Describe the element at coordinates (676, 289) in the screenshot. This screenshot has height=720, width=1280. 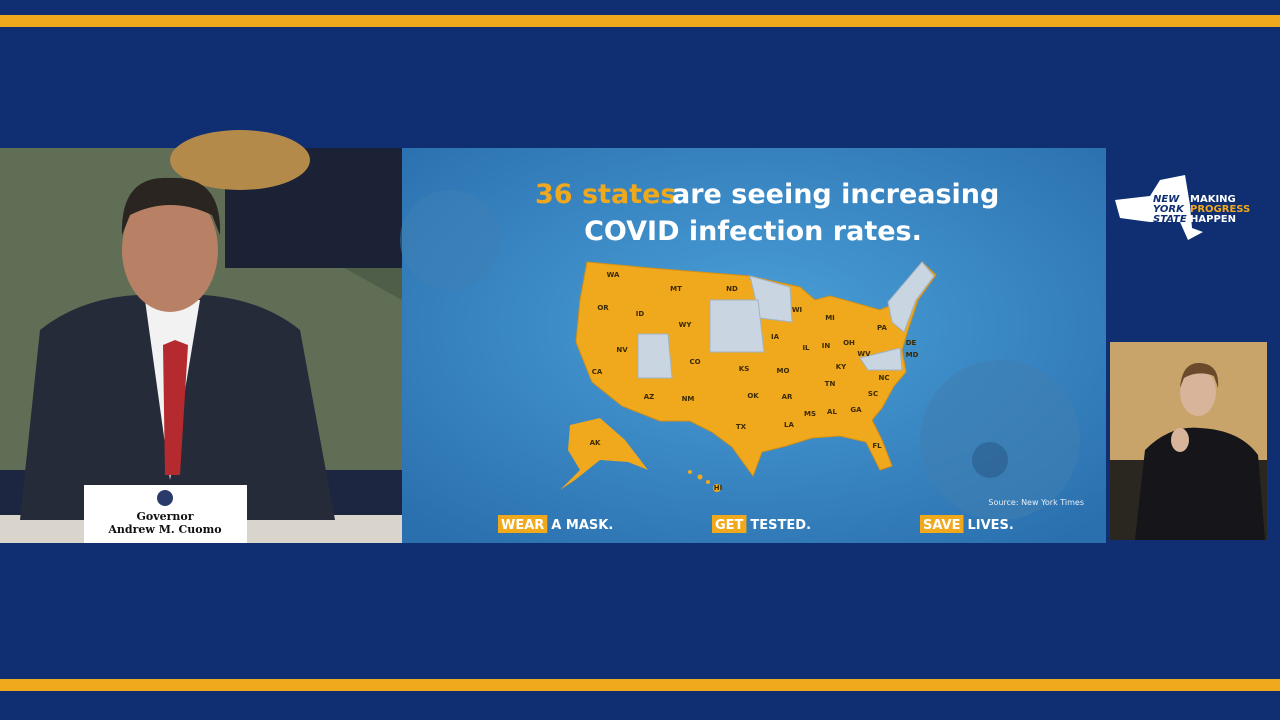
I see `state-label: MT` at that location.